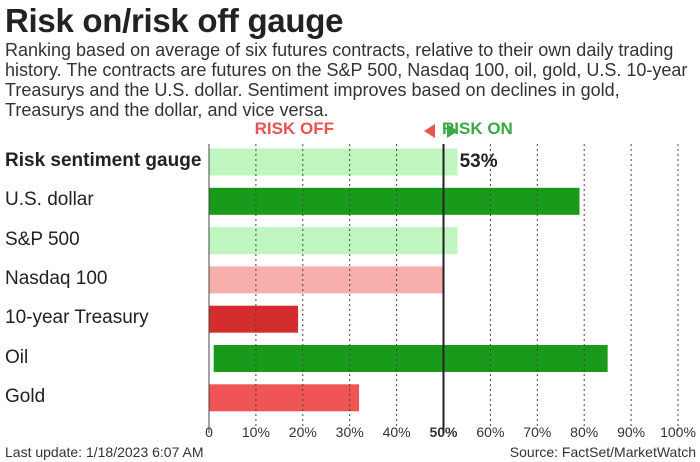  What do you see at coordinates (303, 432) in the screenshot?
I see `x-tick-label: 20%` at bounding box center [303, 432].